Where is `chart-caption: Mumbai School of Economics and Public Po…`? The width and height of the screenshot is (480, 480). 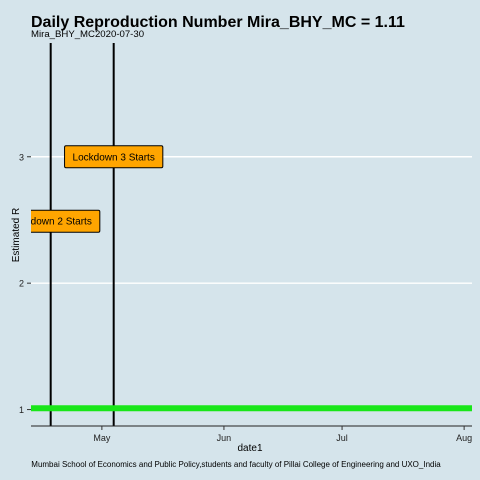
chart-caption: Mumbai School of Economics and Public Po… is located at coordinates (236, 464).